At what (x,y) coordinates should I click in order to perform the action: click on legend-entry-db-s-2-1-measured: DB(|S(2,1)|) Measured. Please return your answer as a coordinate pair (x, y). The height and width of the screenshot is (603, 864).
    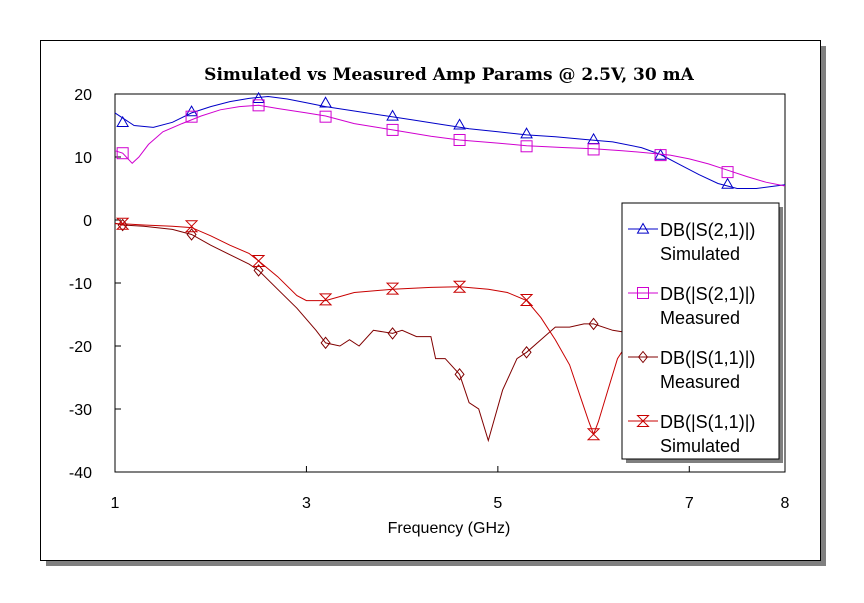
    Looking at the image, I should click on (691, 306).